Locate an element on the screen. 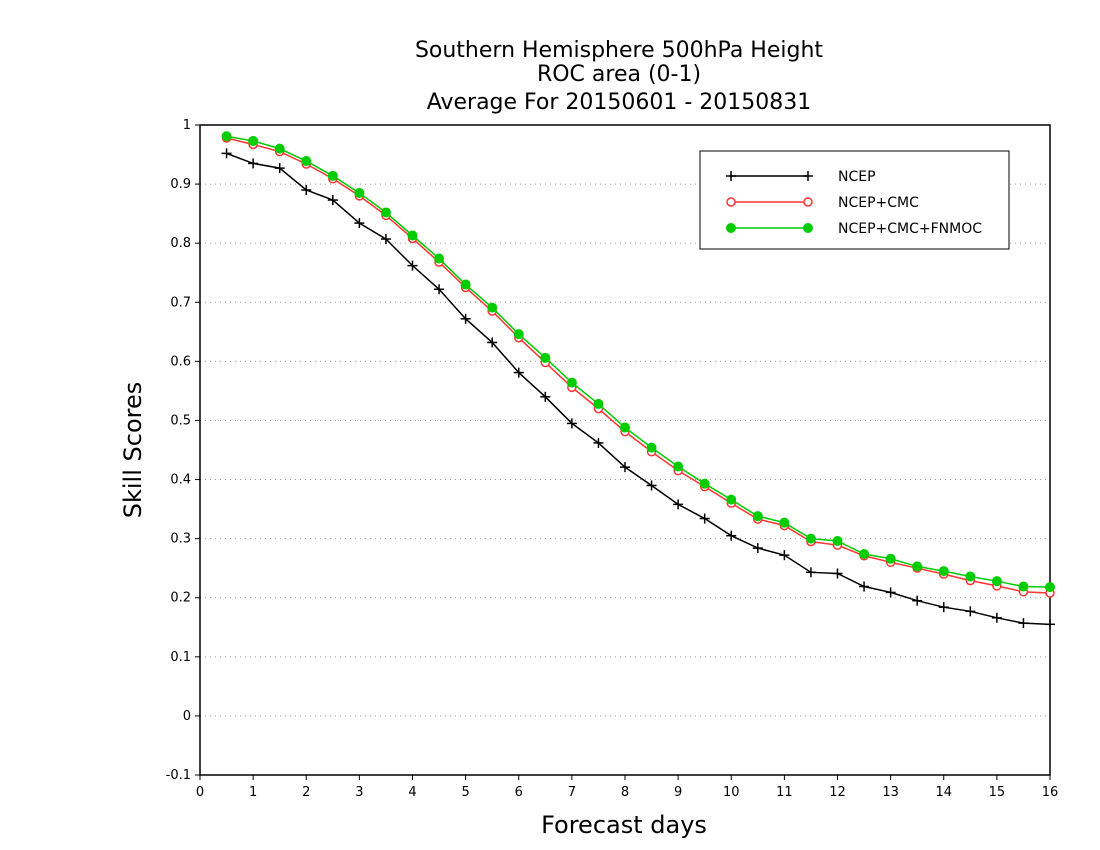 The image size is (1100, 850). x-tick-label: 15 is located at coordinates (997, 792).